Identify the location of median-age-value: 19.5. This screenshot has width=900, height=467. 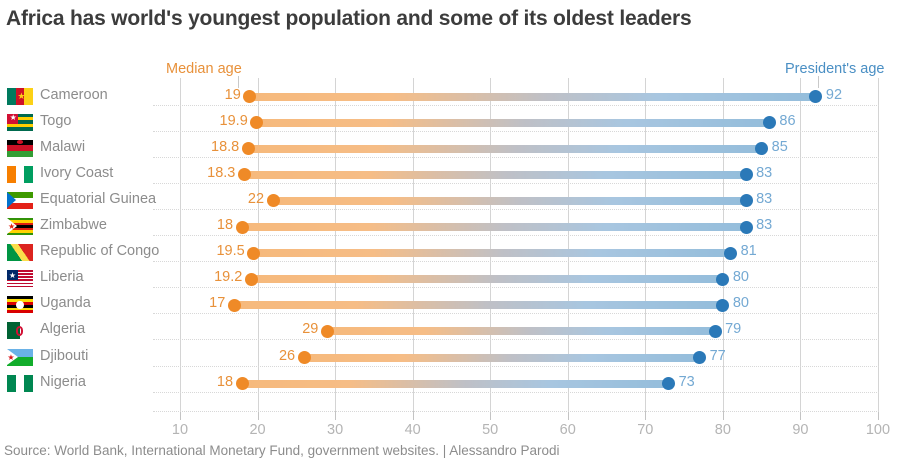
(230, 251).